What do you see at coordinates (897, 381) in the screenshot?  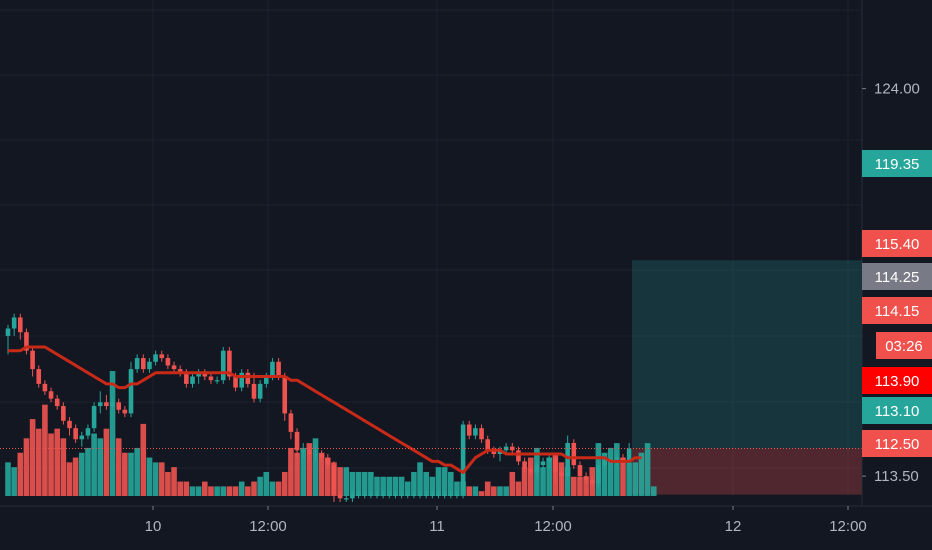 I see `price-tag-label: 113.90` at bounding box center [897, 381].